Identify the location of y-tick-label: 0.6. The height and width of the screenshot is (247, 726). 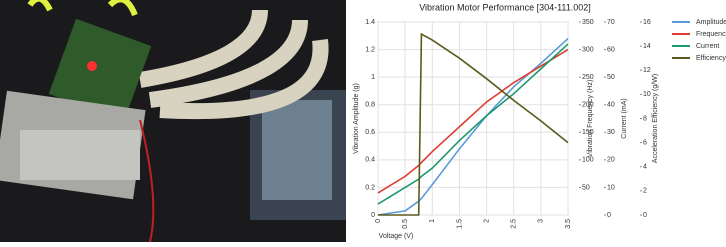
(370, 132).